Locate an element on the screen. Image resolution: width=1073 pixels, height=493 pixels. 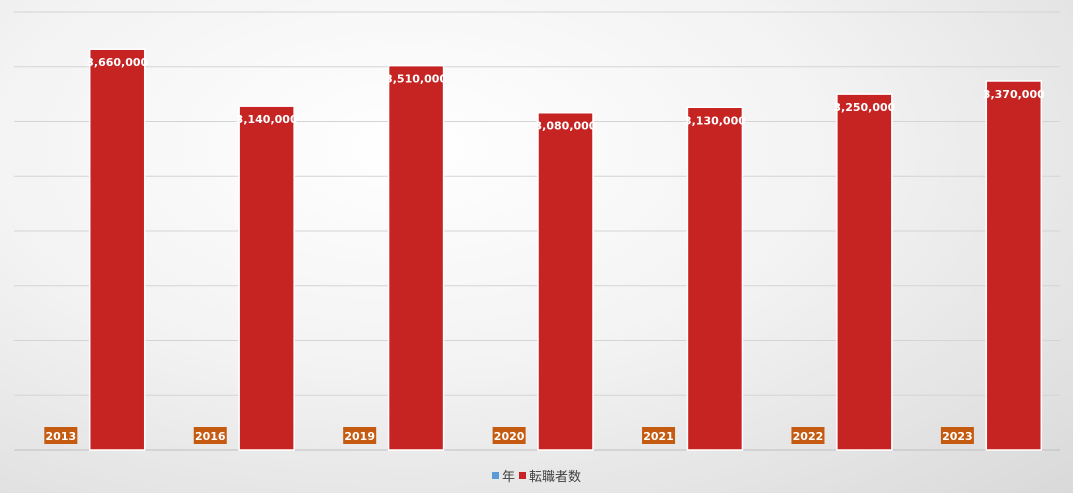
legend-swatch-job-changers is located at coordinates (522, 475).